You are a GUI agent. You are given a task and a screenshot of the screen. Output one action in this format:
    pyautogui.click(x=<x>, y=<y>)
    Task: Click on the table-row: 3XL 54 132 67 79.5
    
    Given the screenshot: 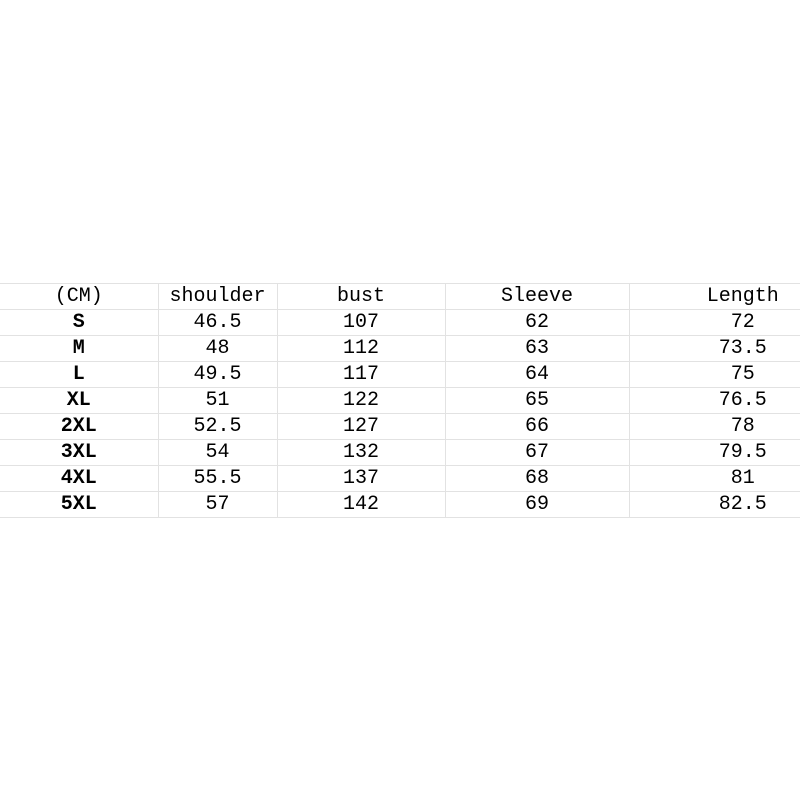 What is the action you would take?
    pyautogui.click(x=400, y=452)
    